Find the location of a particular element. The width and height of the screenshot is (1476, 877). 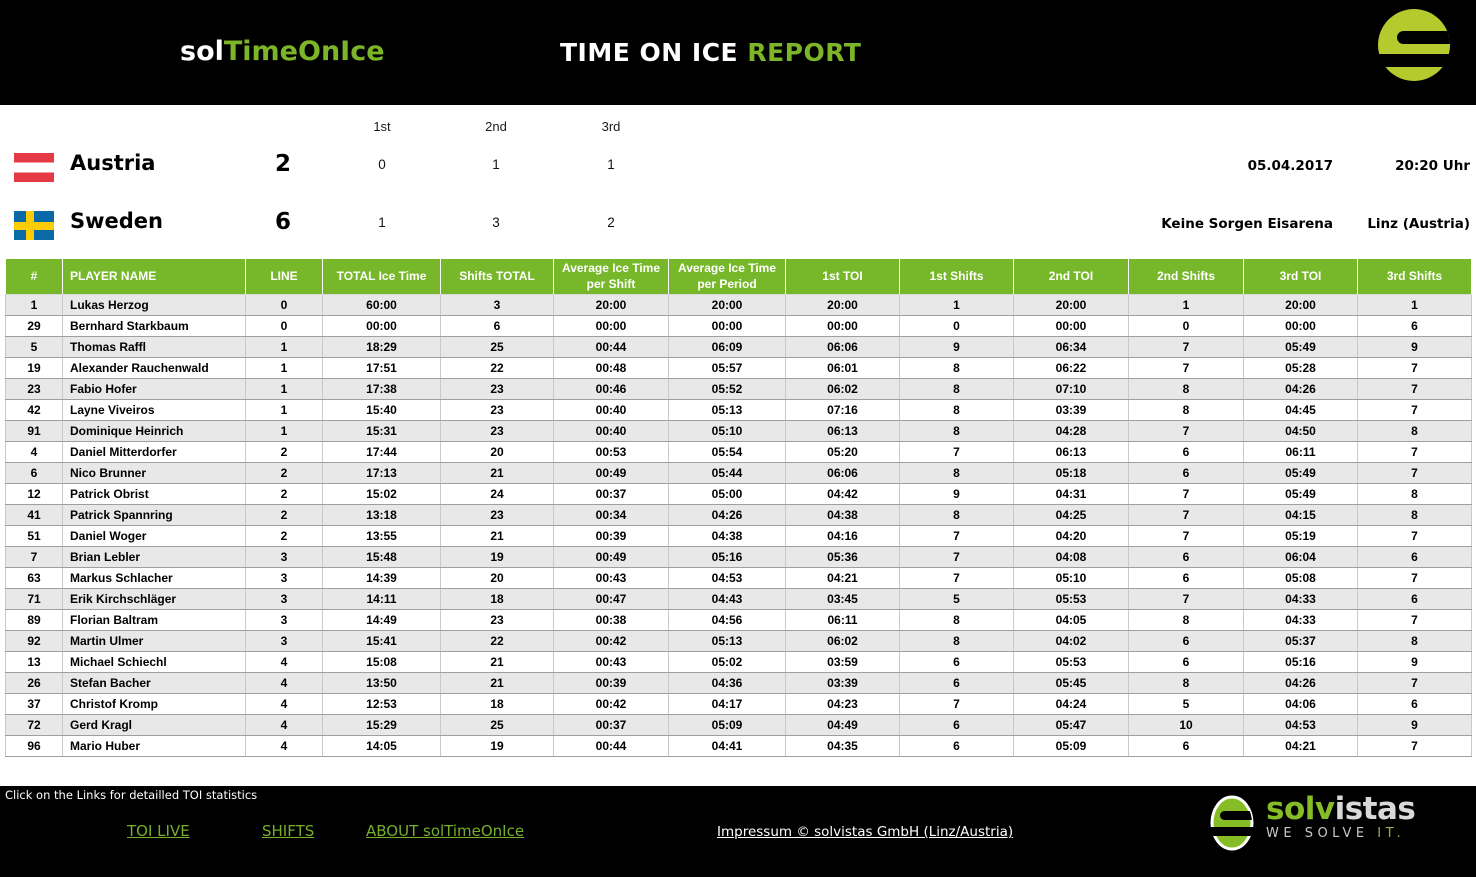

stat-cell: 10 is located at coordinates (1186, 725).